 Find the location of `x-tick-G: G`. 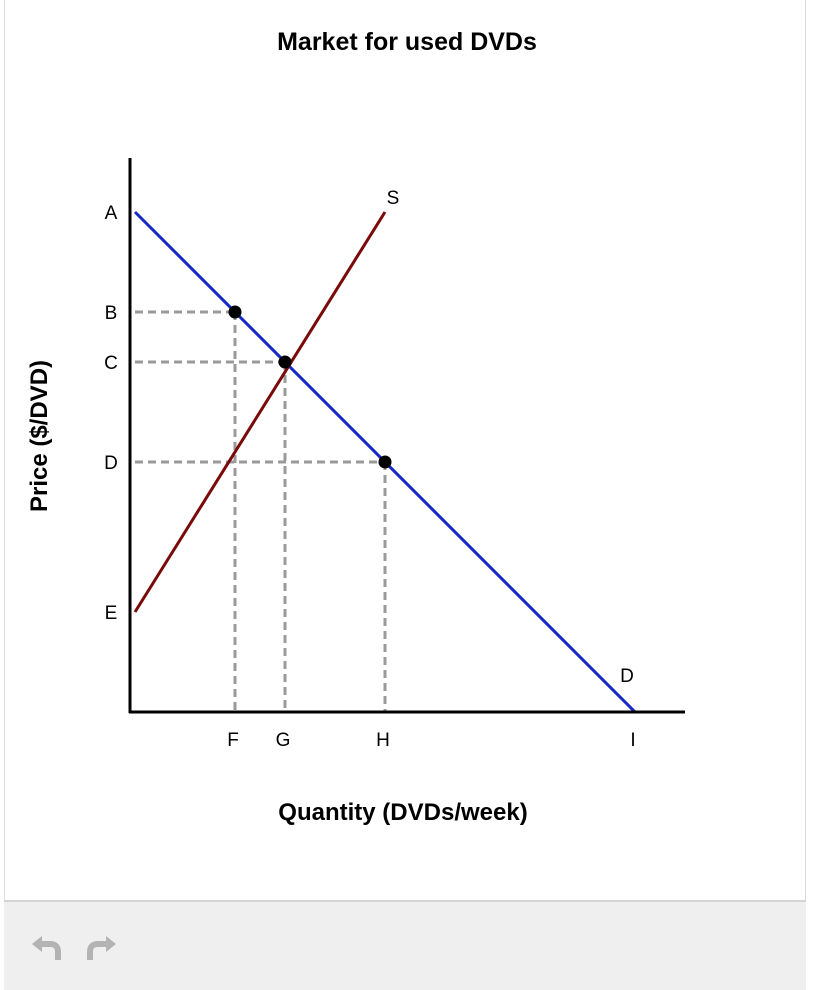

x-tick-G: G is located at coordinates (283, 740).